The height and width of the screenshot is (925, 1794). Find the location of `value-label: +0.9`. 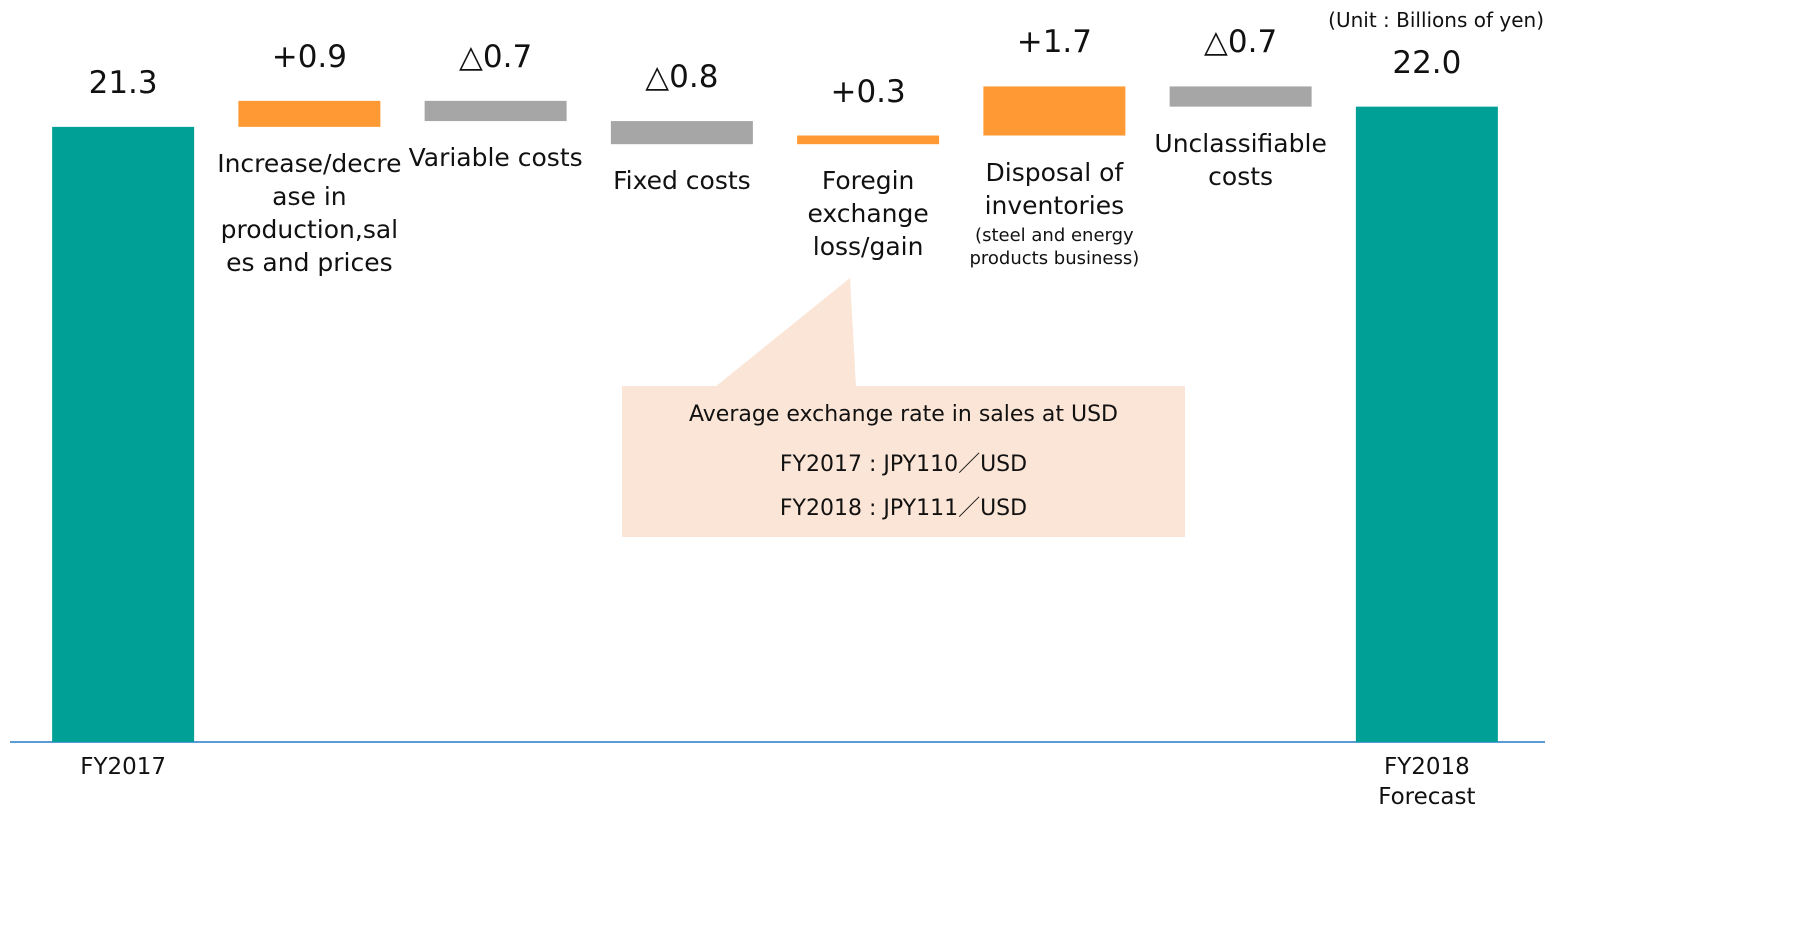

value-label: +0.9 is located at coordinates (309, 56).